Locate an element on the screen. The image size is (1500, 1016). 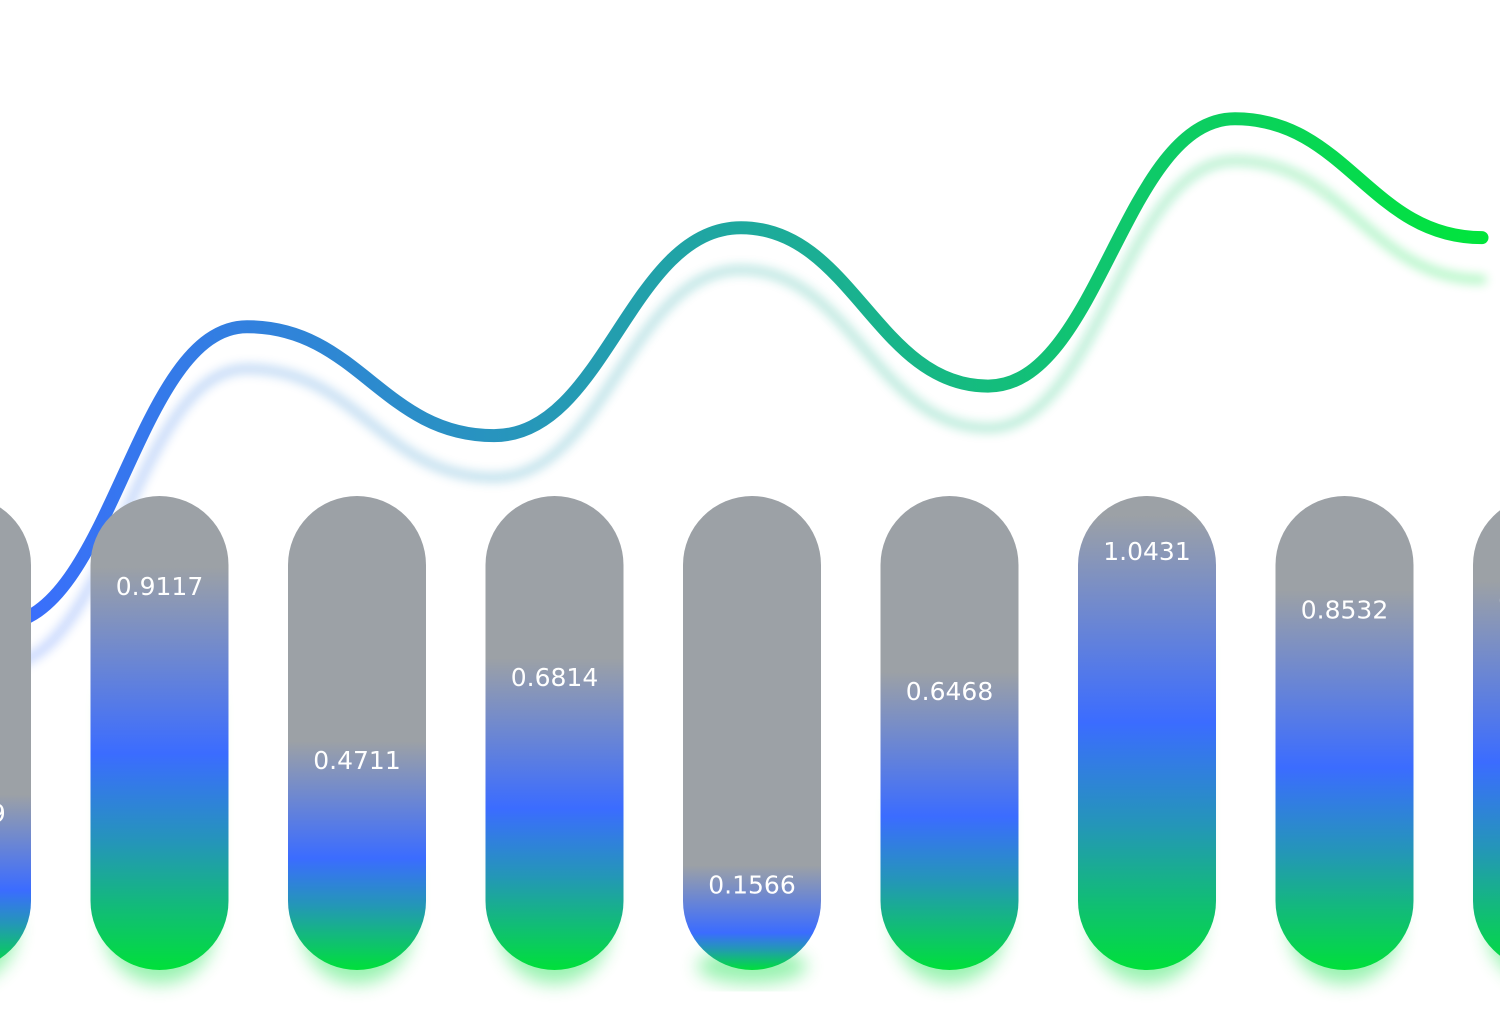
bar: 0.1566 is located at coordinates (752, 740).